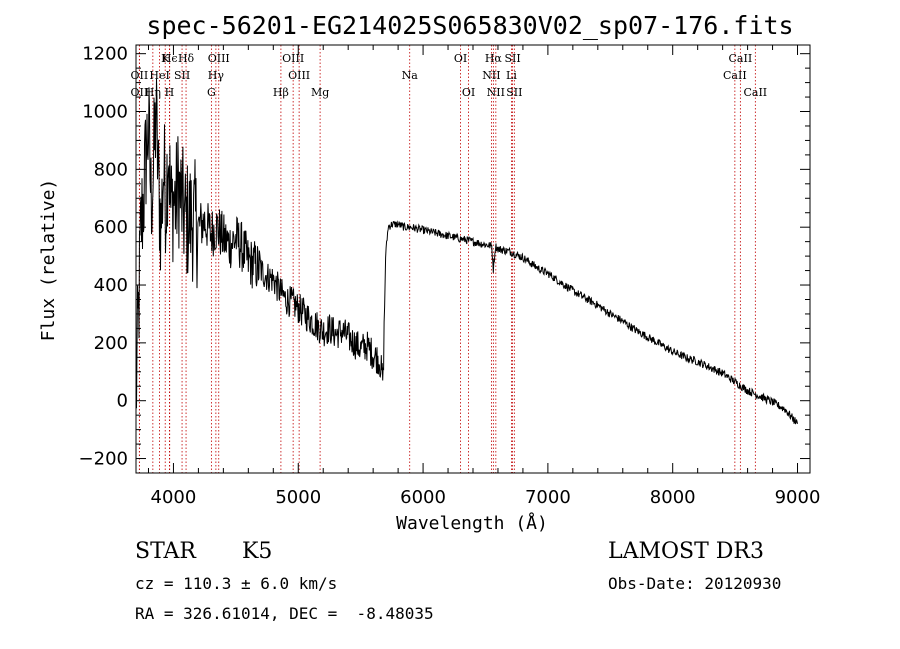 The height and width of the screenshot is (649, 900). What do you see at coordinates (186, 58) in the screenshot?
I see `spectral-line-label: Hδ` at bounding box center [186, 58].